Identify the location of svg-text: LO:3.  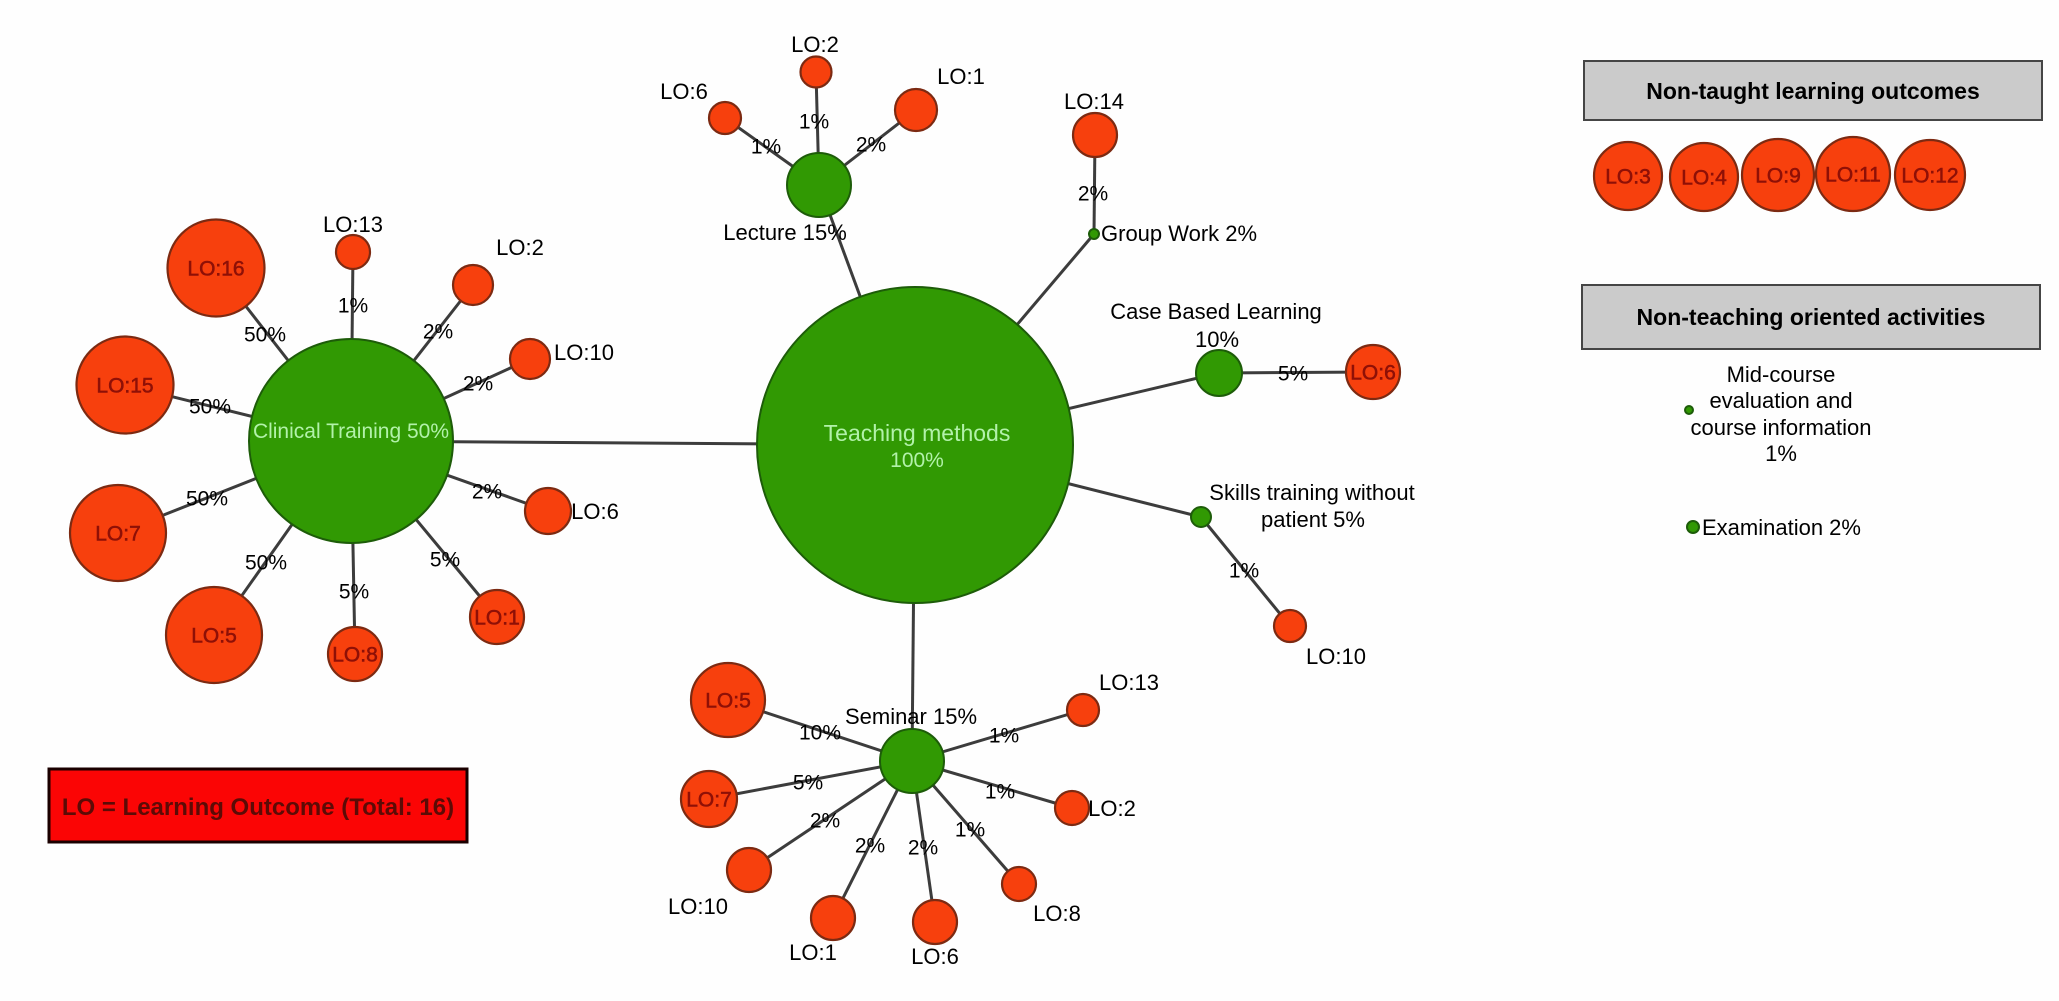
(1628, 177).